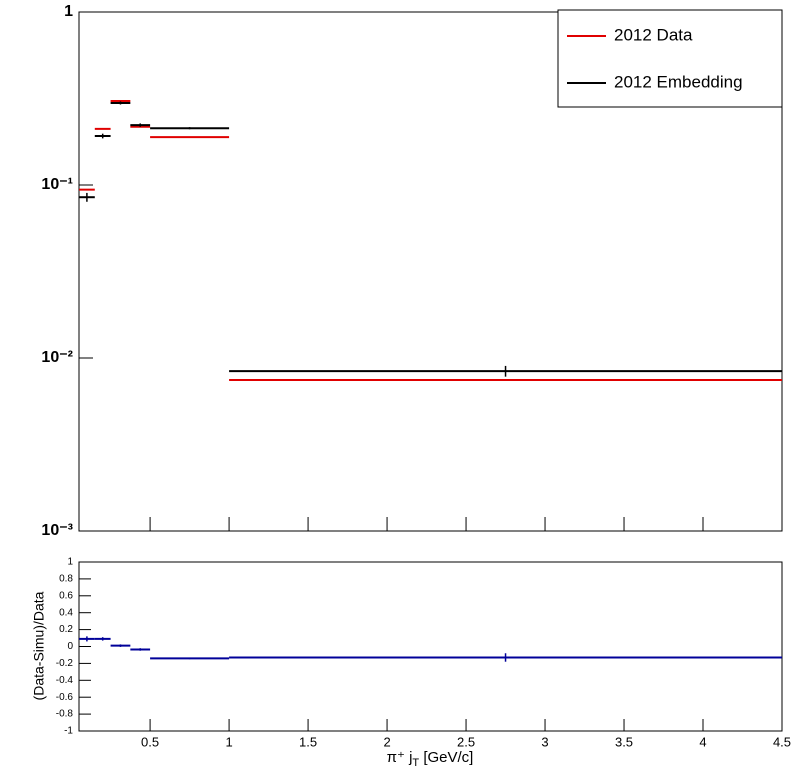  What do you see at coordinates (57, 530) in the screenshot?
I see `y-tick-label: 10⁻³` at bounding box center [57, 530].